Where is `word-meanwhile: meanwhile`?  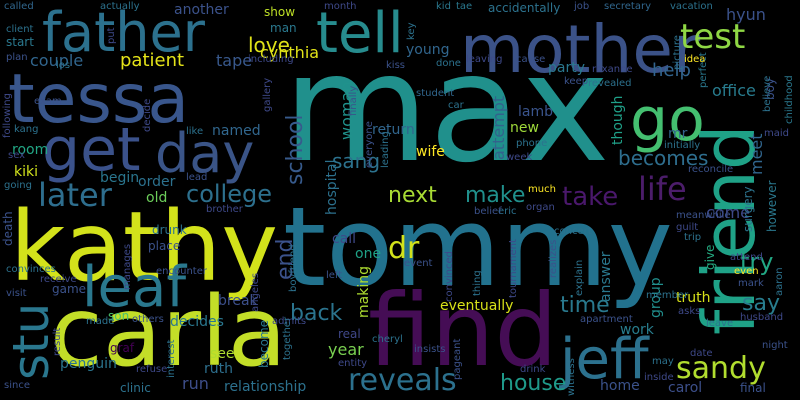 word-meanwhile: meanwhile is located at coordinates (703, 215).